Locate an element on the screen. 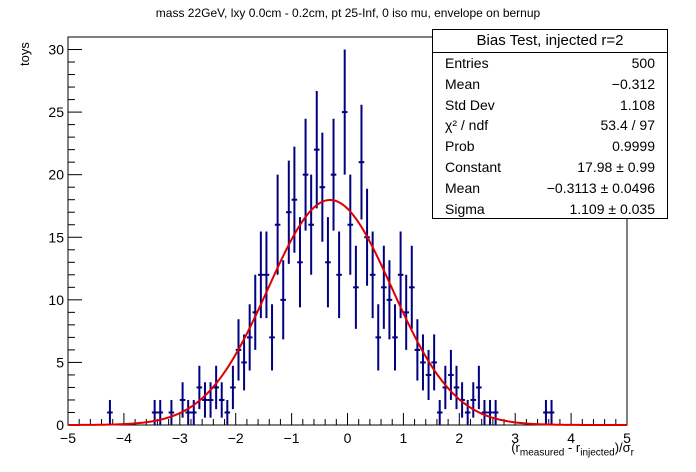 This screenshot has height=472, width=696. x-tick-label: 0 is located at coordinates (348, 438).